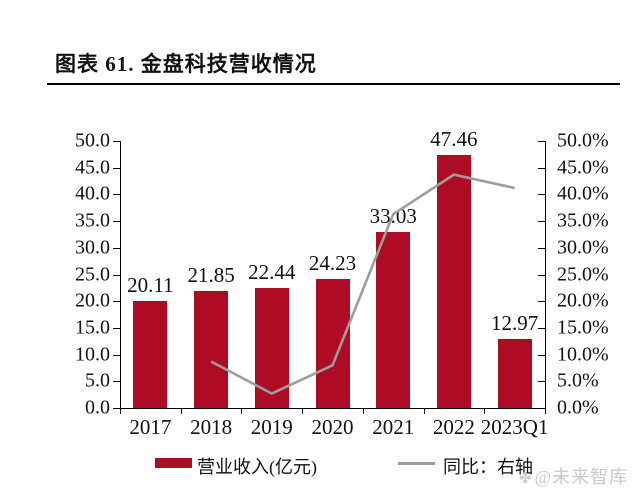 The height and width of the screenshot is (500, 640). I want to click on watermark-text: @未来智库, so click(581, 477).